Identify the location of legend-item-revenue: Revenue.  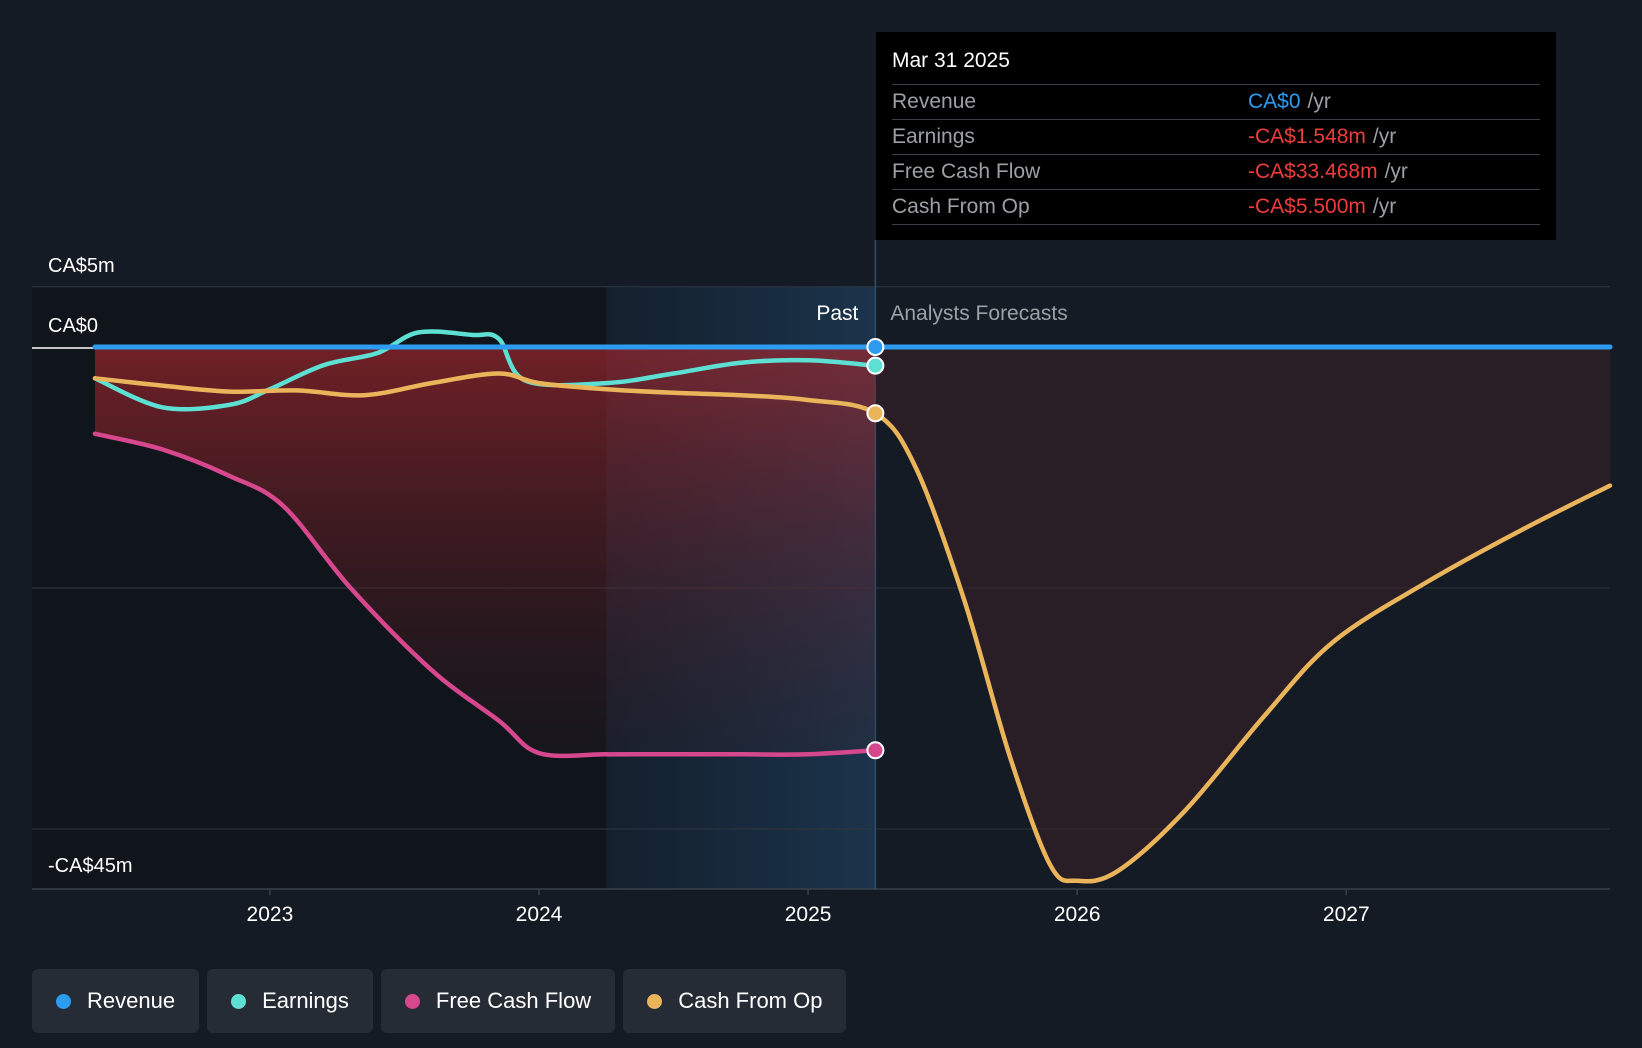
(116, 1001).